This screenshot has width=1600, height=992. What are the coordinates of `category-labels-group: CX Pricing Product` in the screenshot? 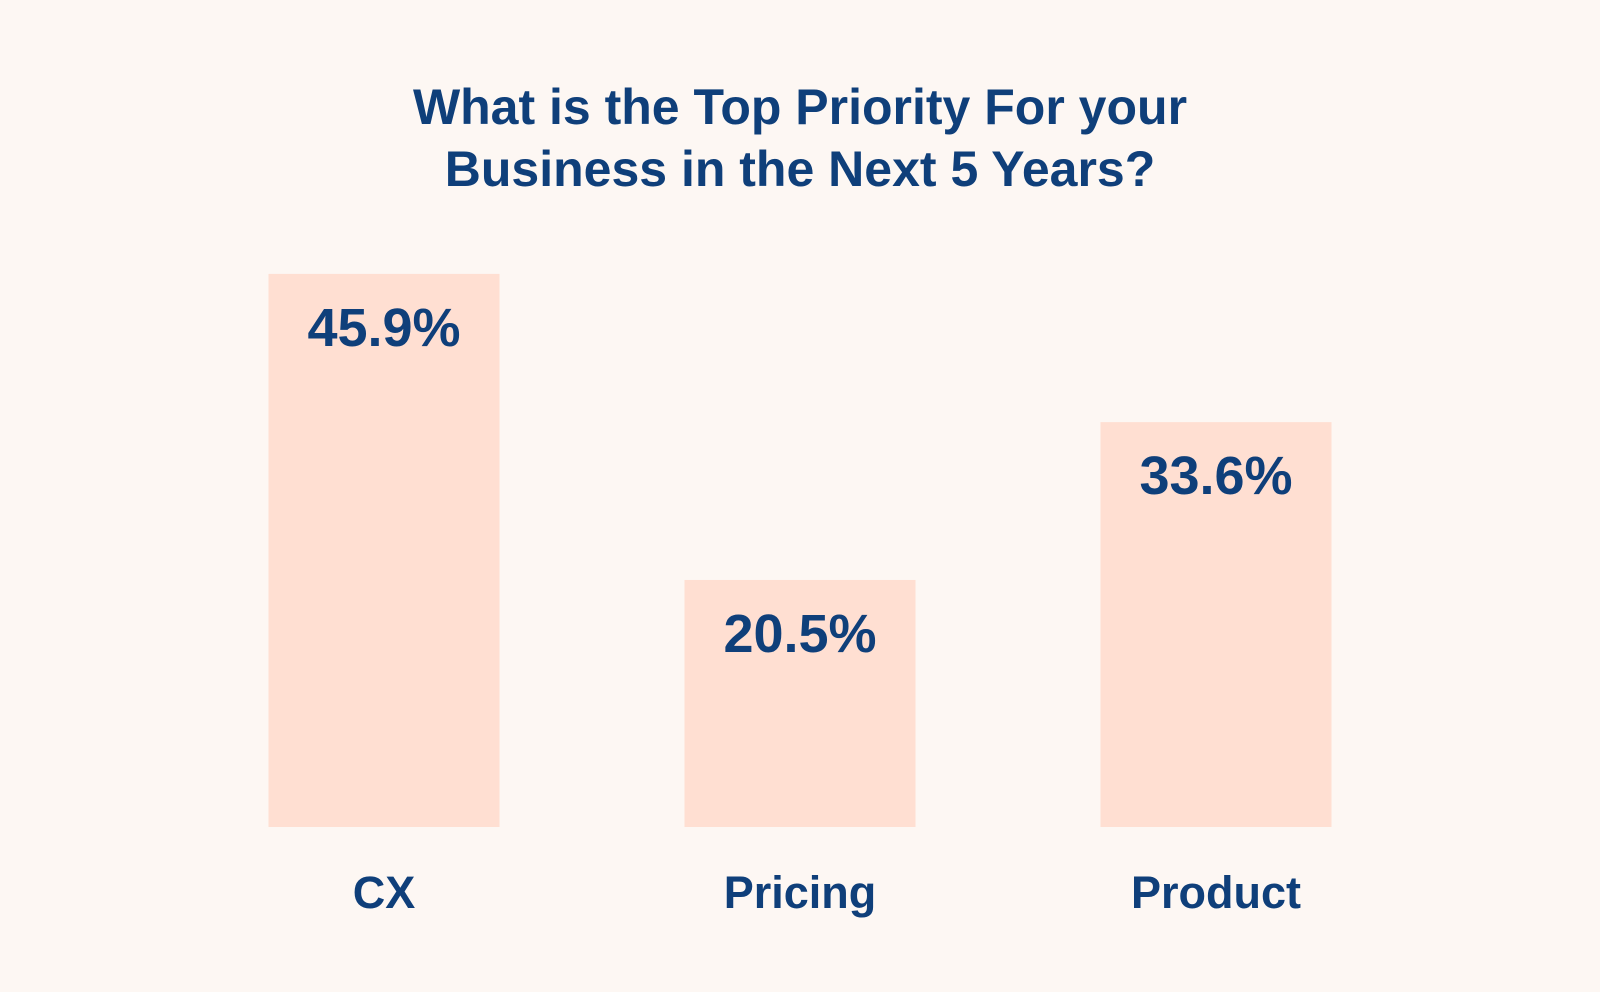 It's located at (827, 892).